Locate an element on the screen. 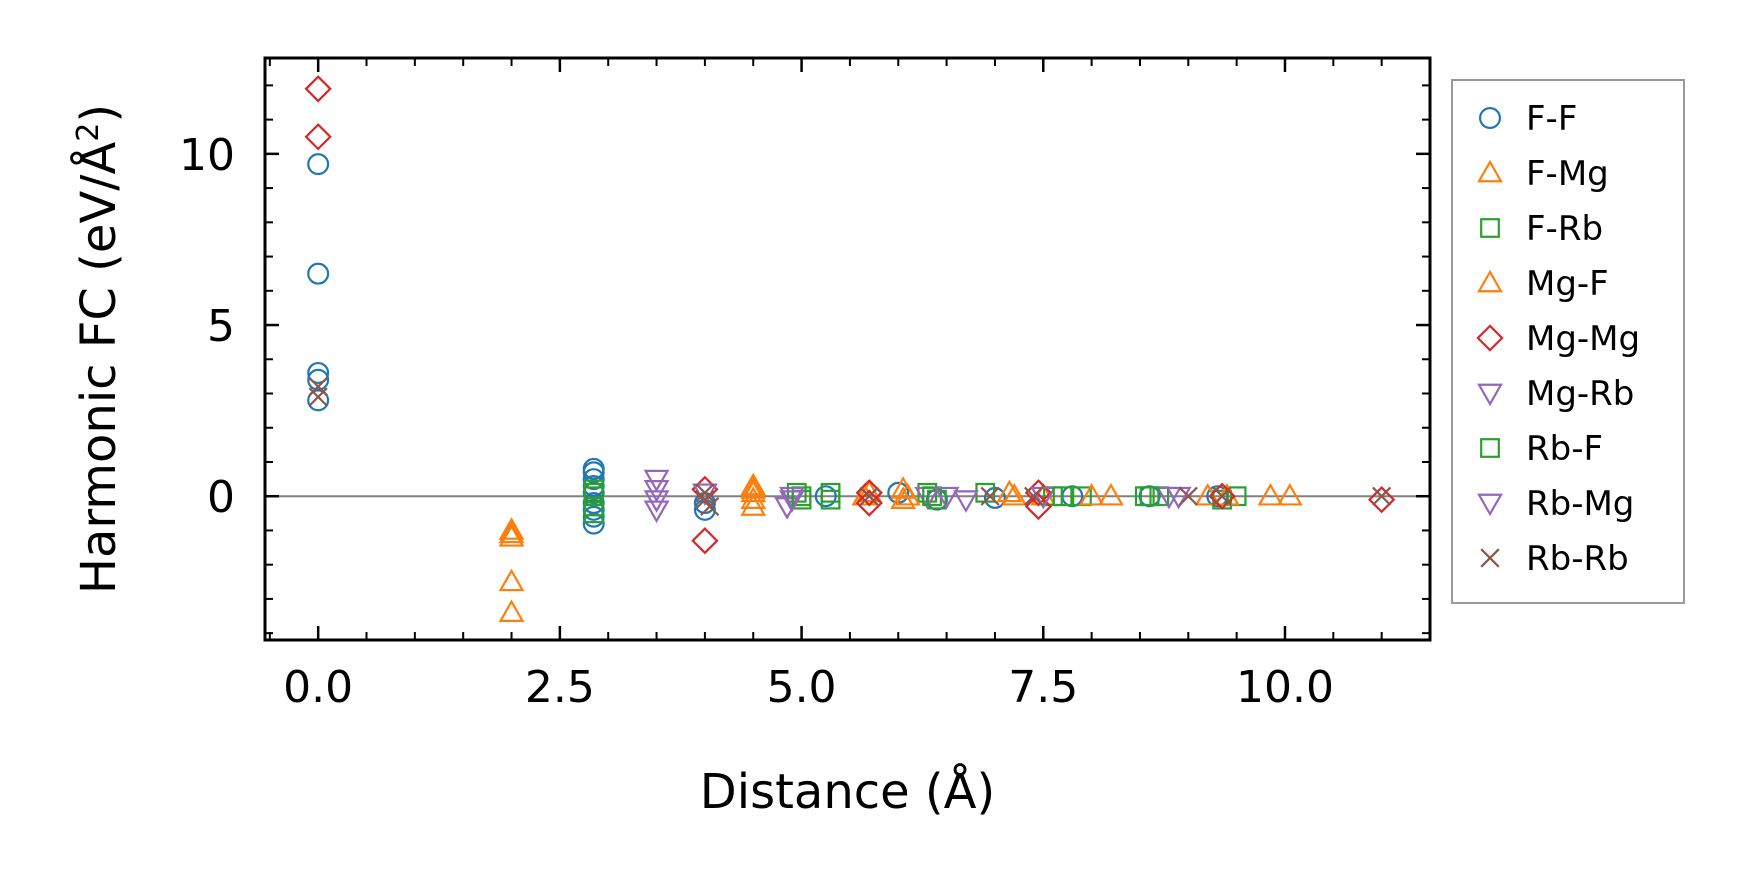 This screenshot has width=1737, height=883. y-axis-label-close: ) is located at coordinates (99, 113).